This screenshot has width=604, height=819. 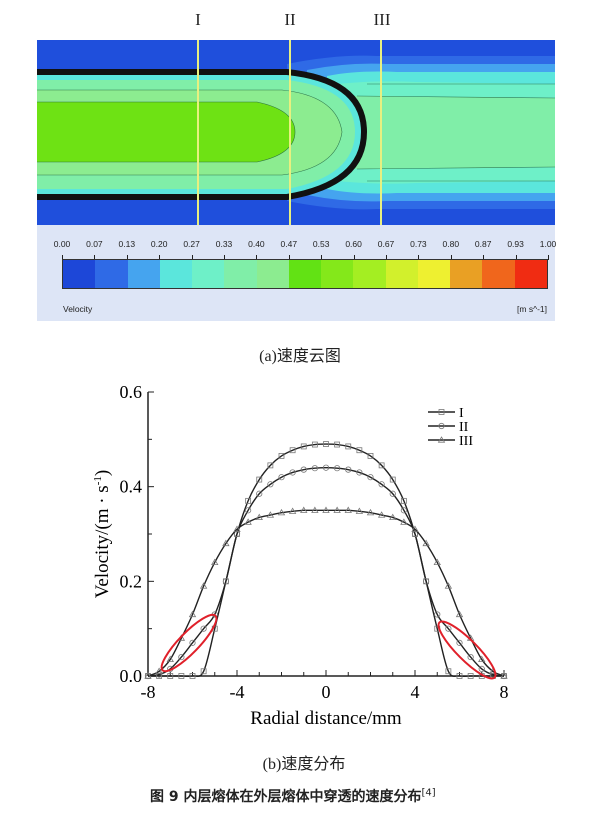 I want to click on y-axis-label: Velocity/(m · s-1), so click(x=102, y=534).